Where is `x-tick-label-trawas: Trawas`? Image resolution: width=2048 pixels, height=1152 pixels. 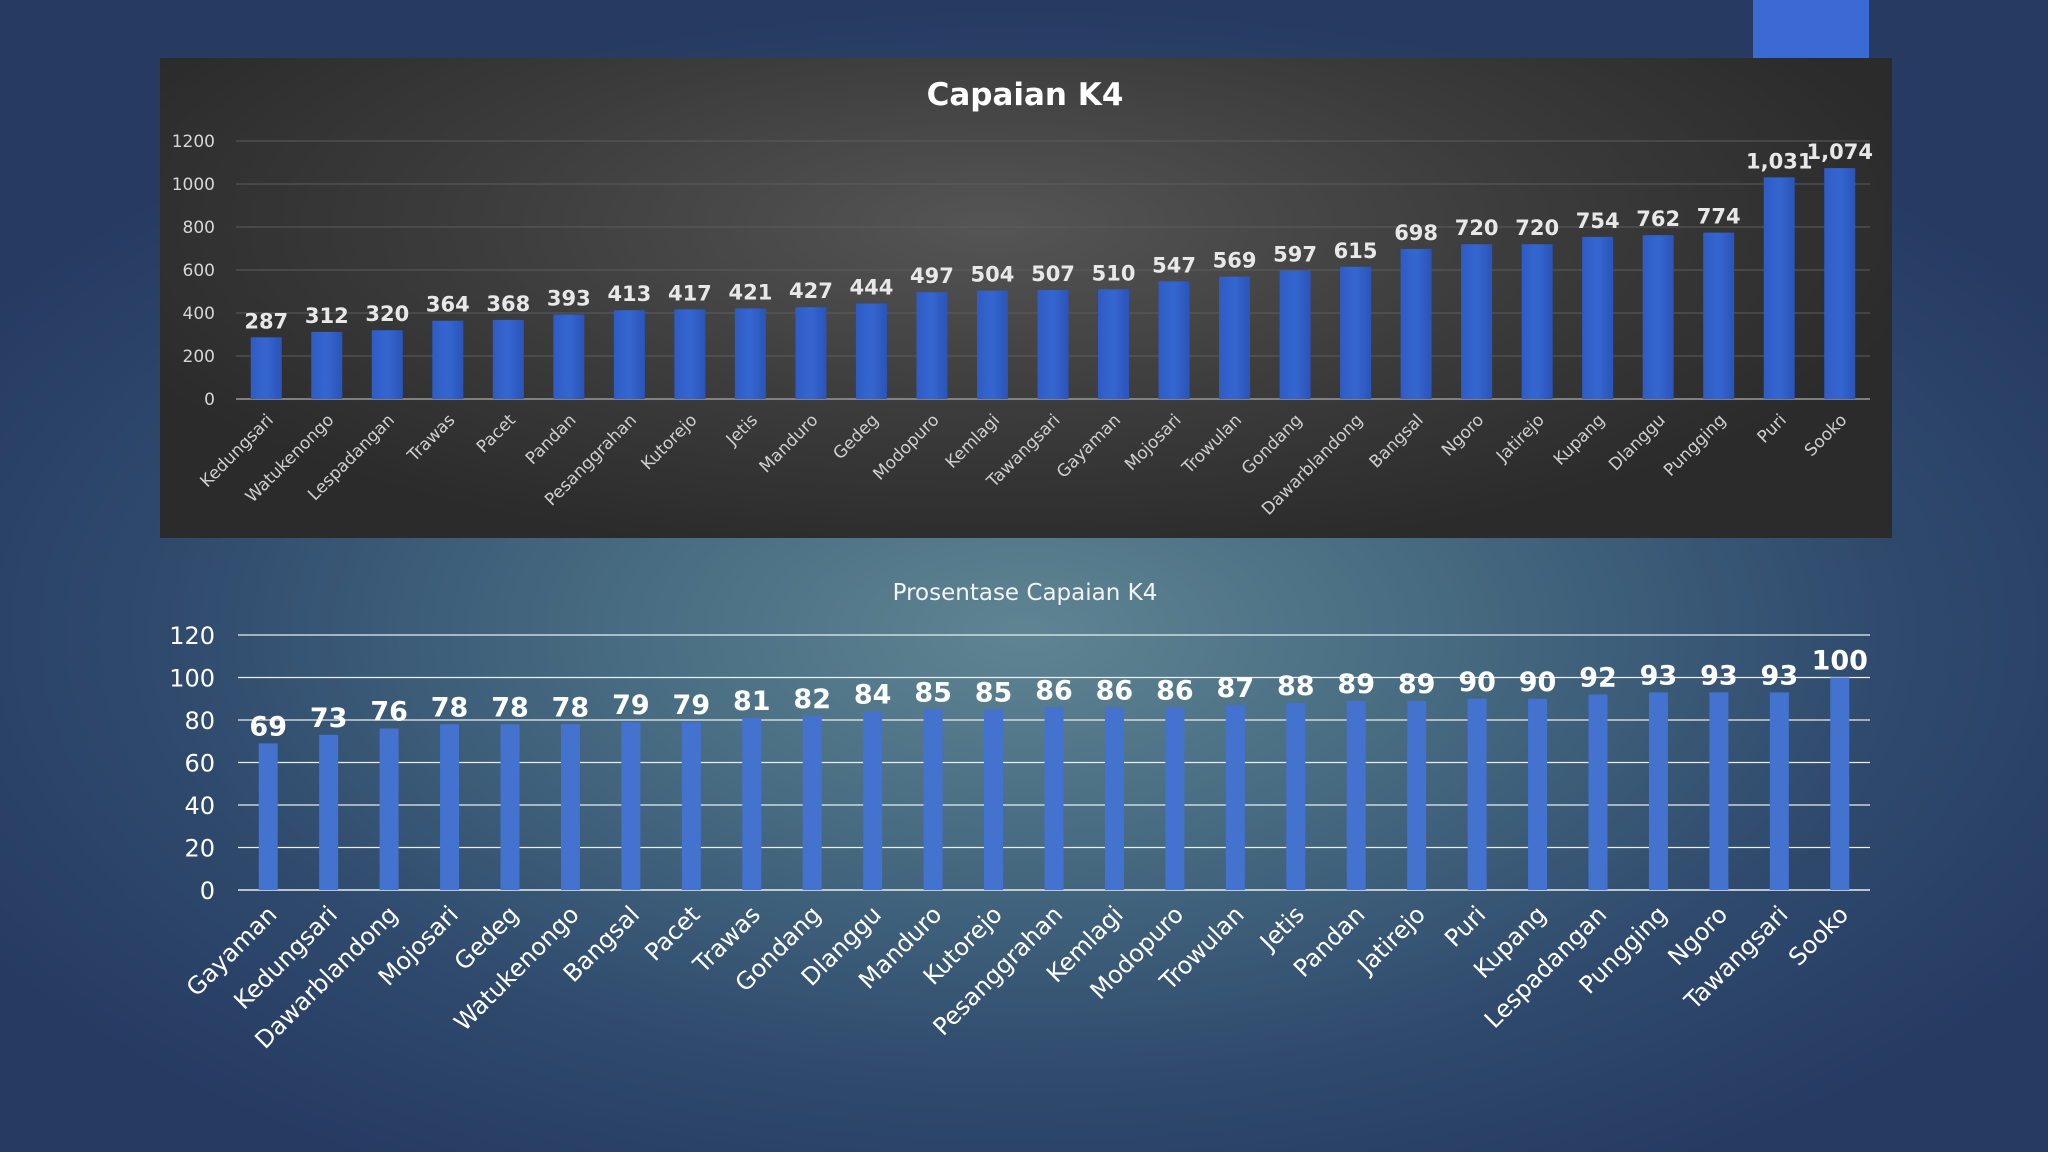 x-tick-label-trawas: Trawas is located at coordinates (431, 438).